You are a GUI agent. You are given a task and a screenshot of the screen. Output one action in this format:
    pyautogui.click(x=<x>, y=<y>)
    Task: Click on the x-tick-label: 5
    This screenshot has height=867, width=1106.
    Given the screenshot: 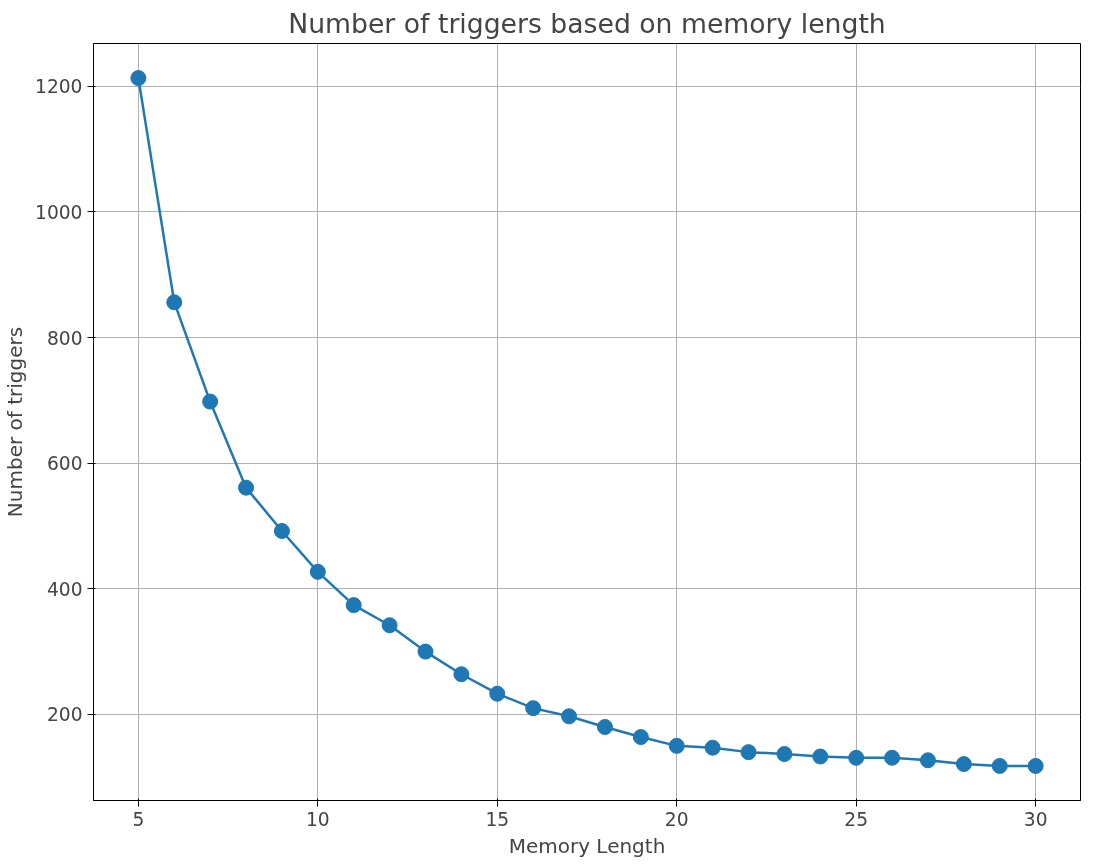 What is the action you would take?
    pyautogui.click(x=138, y=819)
    